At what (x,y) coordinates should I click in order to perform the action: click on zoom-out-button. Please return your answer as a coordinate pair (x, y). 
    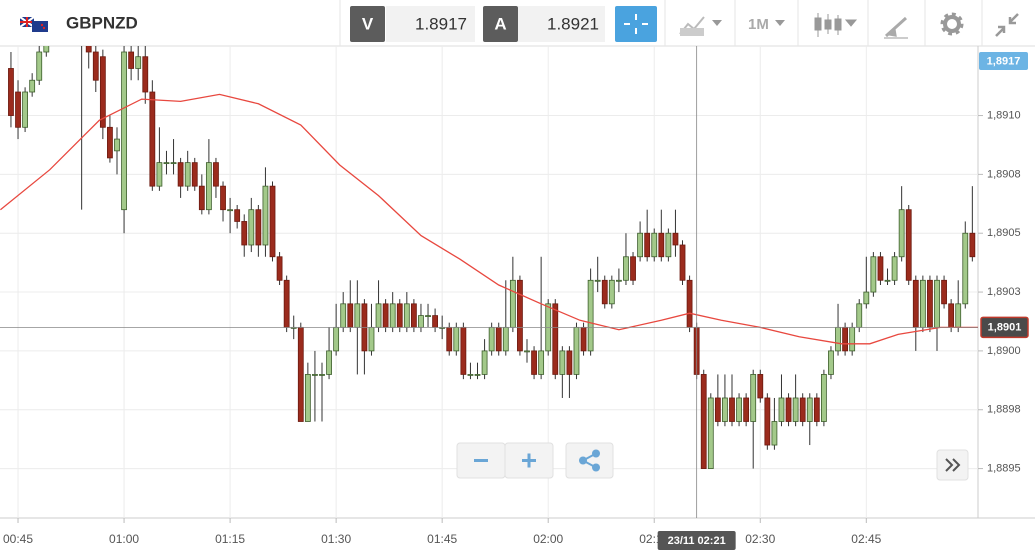
    Looking at the image, I should click on (481, 460).